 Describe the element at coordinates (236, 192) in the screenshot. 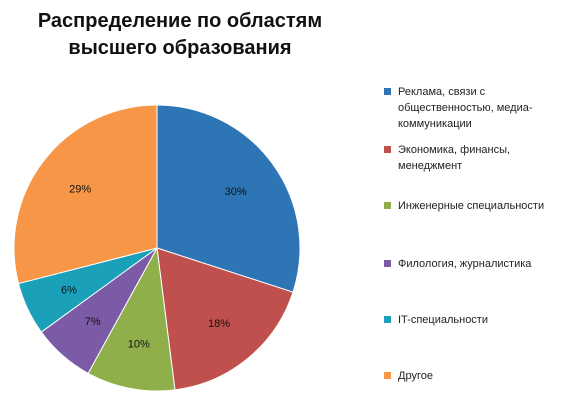

I see `pie-data-label: 30%` at that location.